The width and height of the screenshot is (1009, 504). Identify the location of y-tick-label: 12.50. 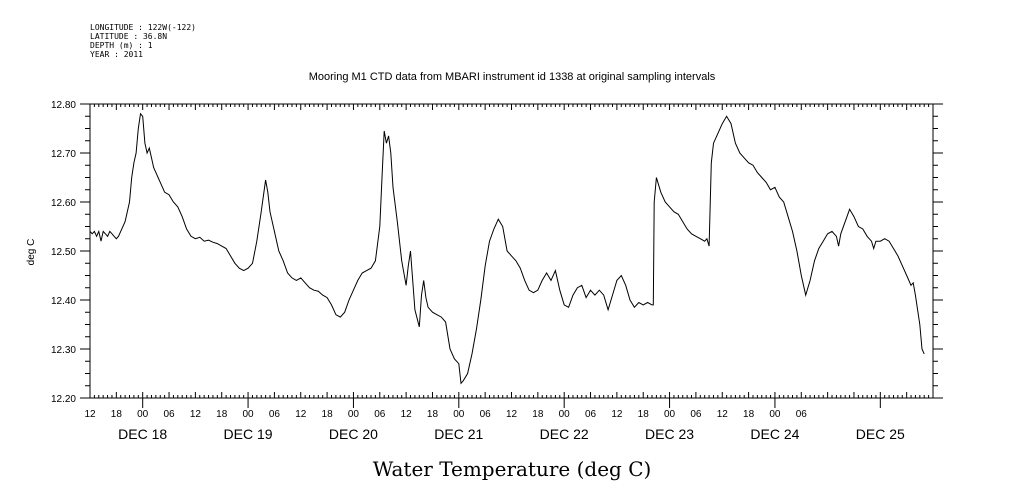
(63, 252).